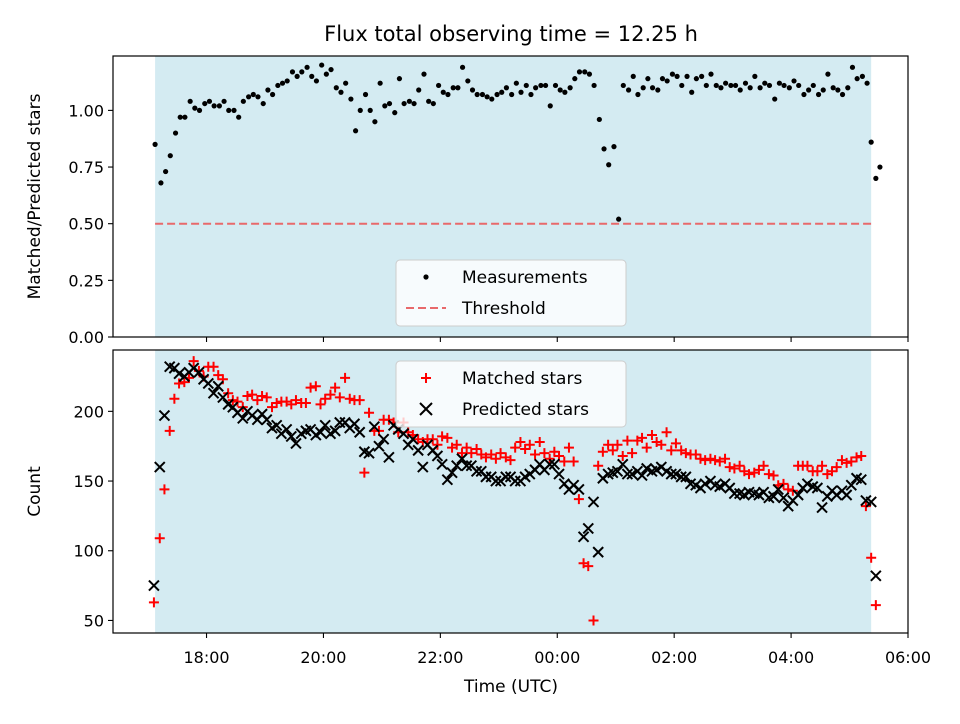  Describe the element at coordinates (426, 277) in the screenshot. I see `legend-marker` at that location.